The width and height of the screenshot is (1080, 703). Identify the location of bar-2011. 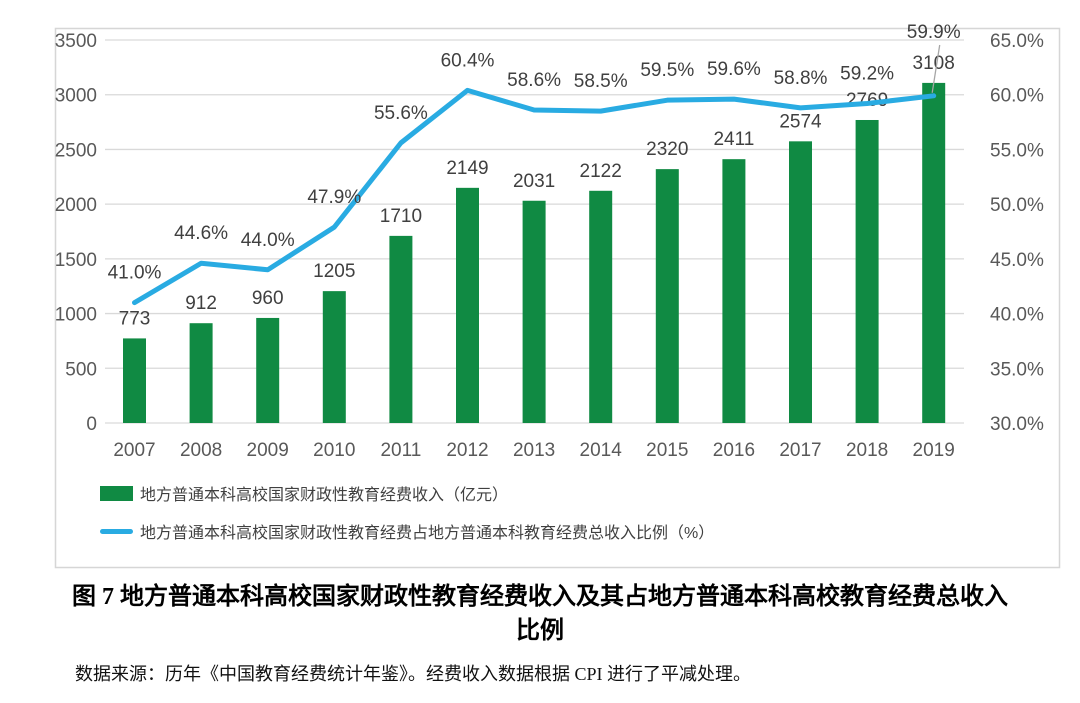
(401, 329).